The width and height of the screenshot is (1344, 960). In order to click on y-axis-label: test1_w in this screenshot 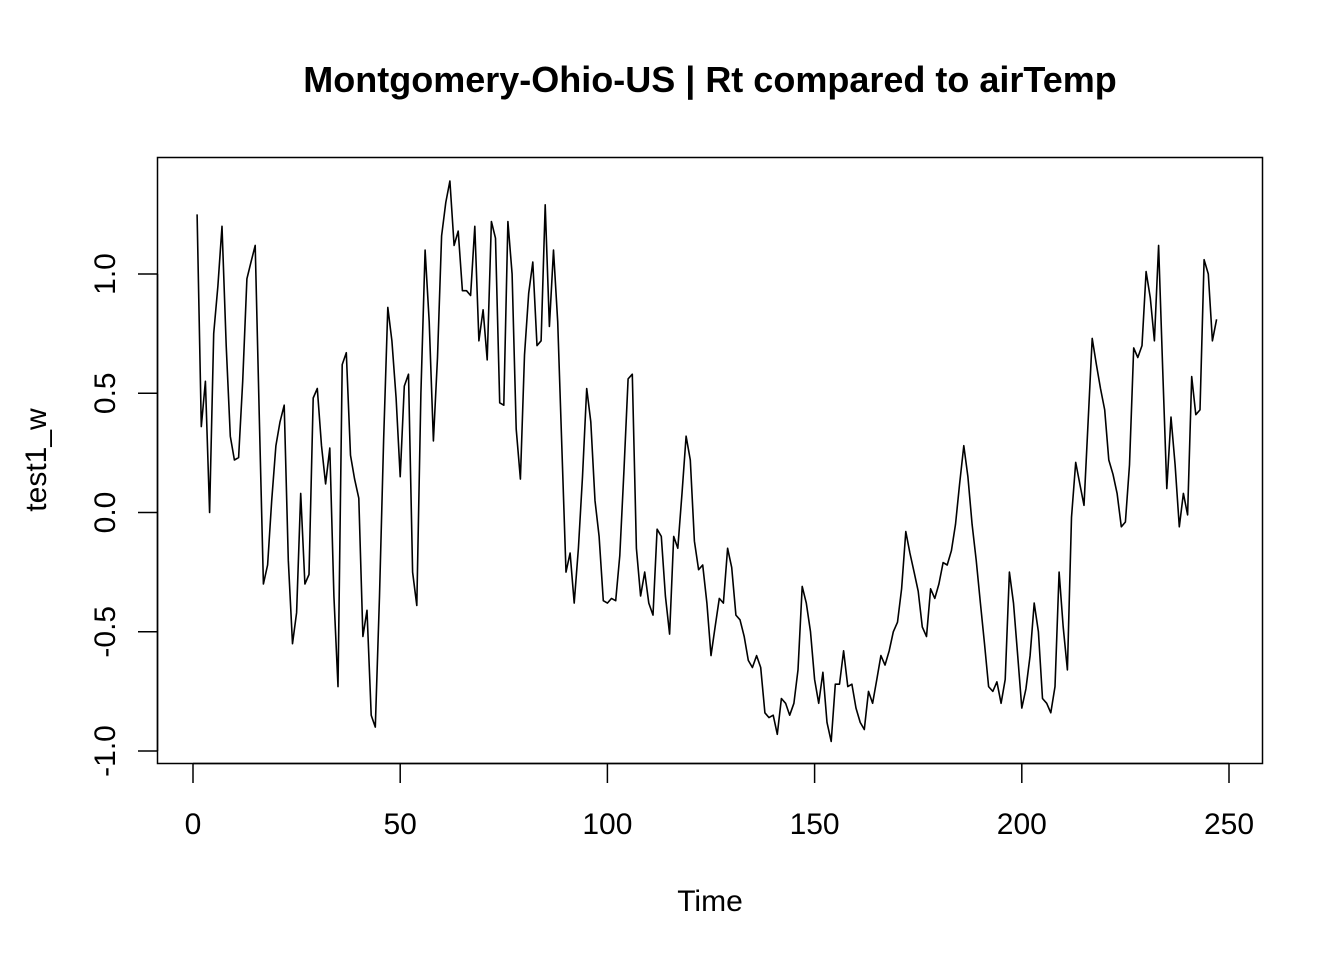, I will do `click(36, 460)`.